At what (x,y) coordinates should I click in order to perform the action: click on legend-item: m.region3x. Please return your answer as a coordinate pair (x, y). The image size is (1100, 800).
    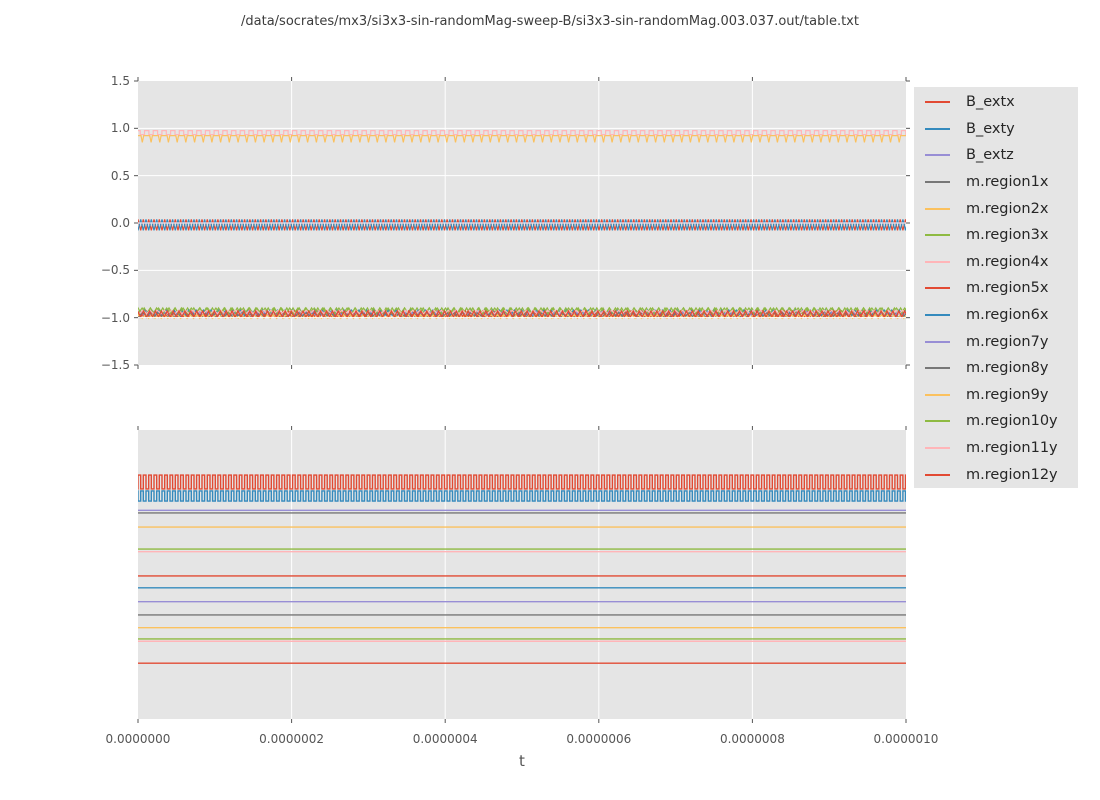
    Looking at the image, I should click on (1001, 235).